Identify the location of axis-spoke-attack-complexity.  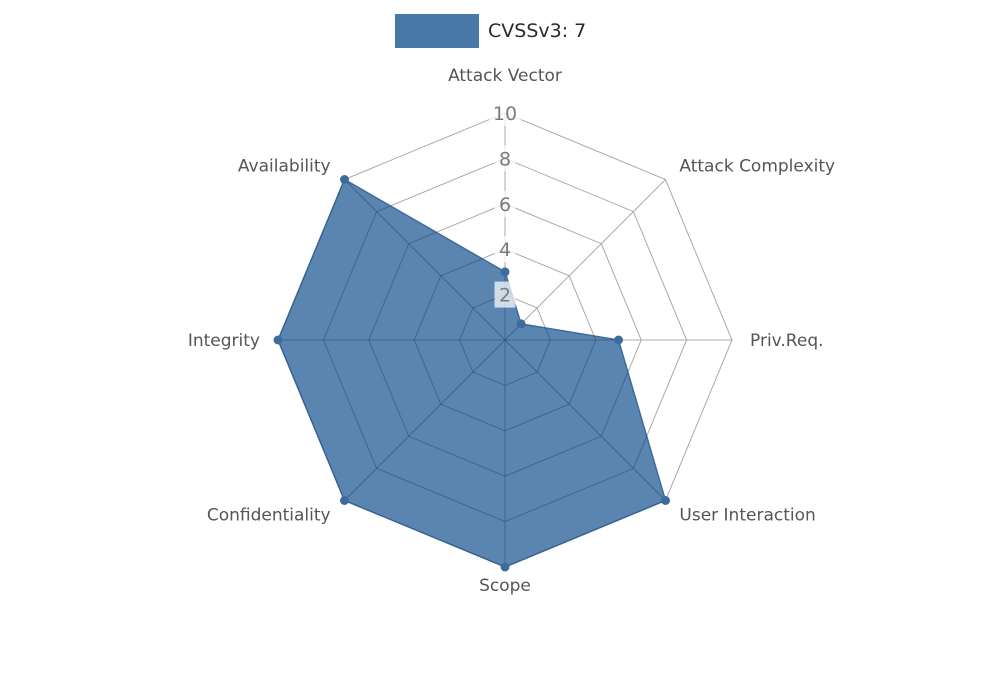
(585, 260).